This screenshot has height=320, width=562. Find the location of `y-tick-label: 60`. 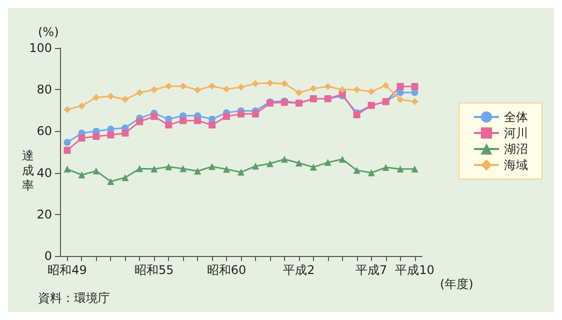

y-tick-label: 60 is located at coordinates (44, 131).